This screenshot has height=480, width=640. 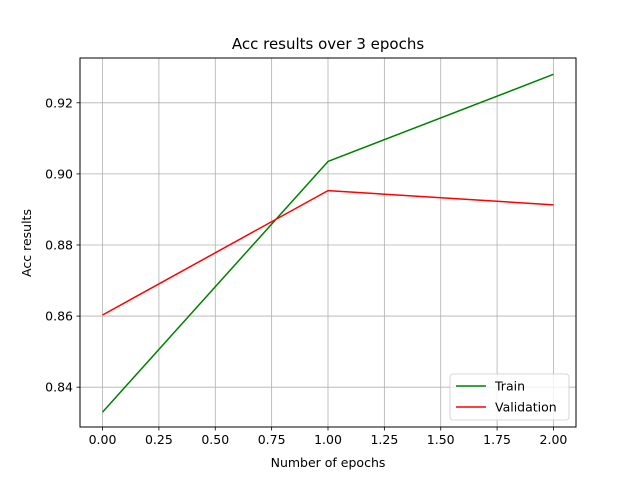 What do you see at coordinates (215, 439) in the screenshot?
I see `x-tick-label: 0.50` at bounding box center [215, 439].